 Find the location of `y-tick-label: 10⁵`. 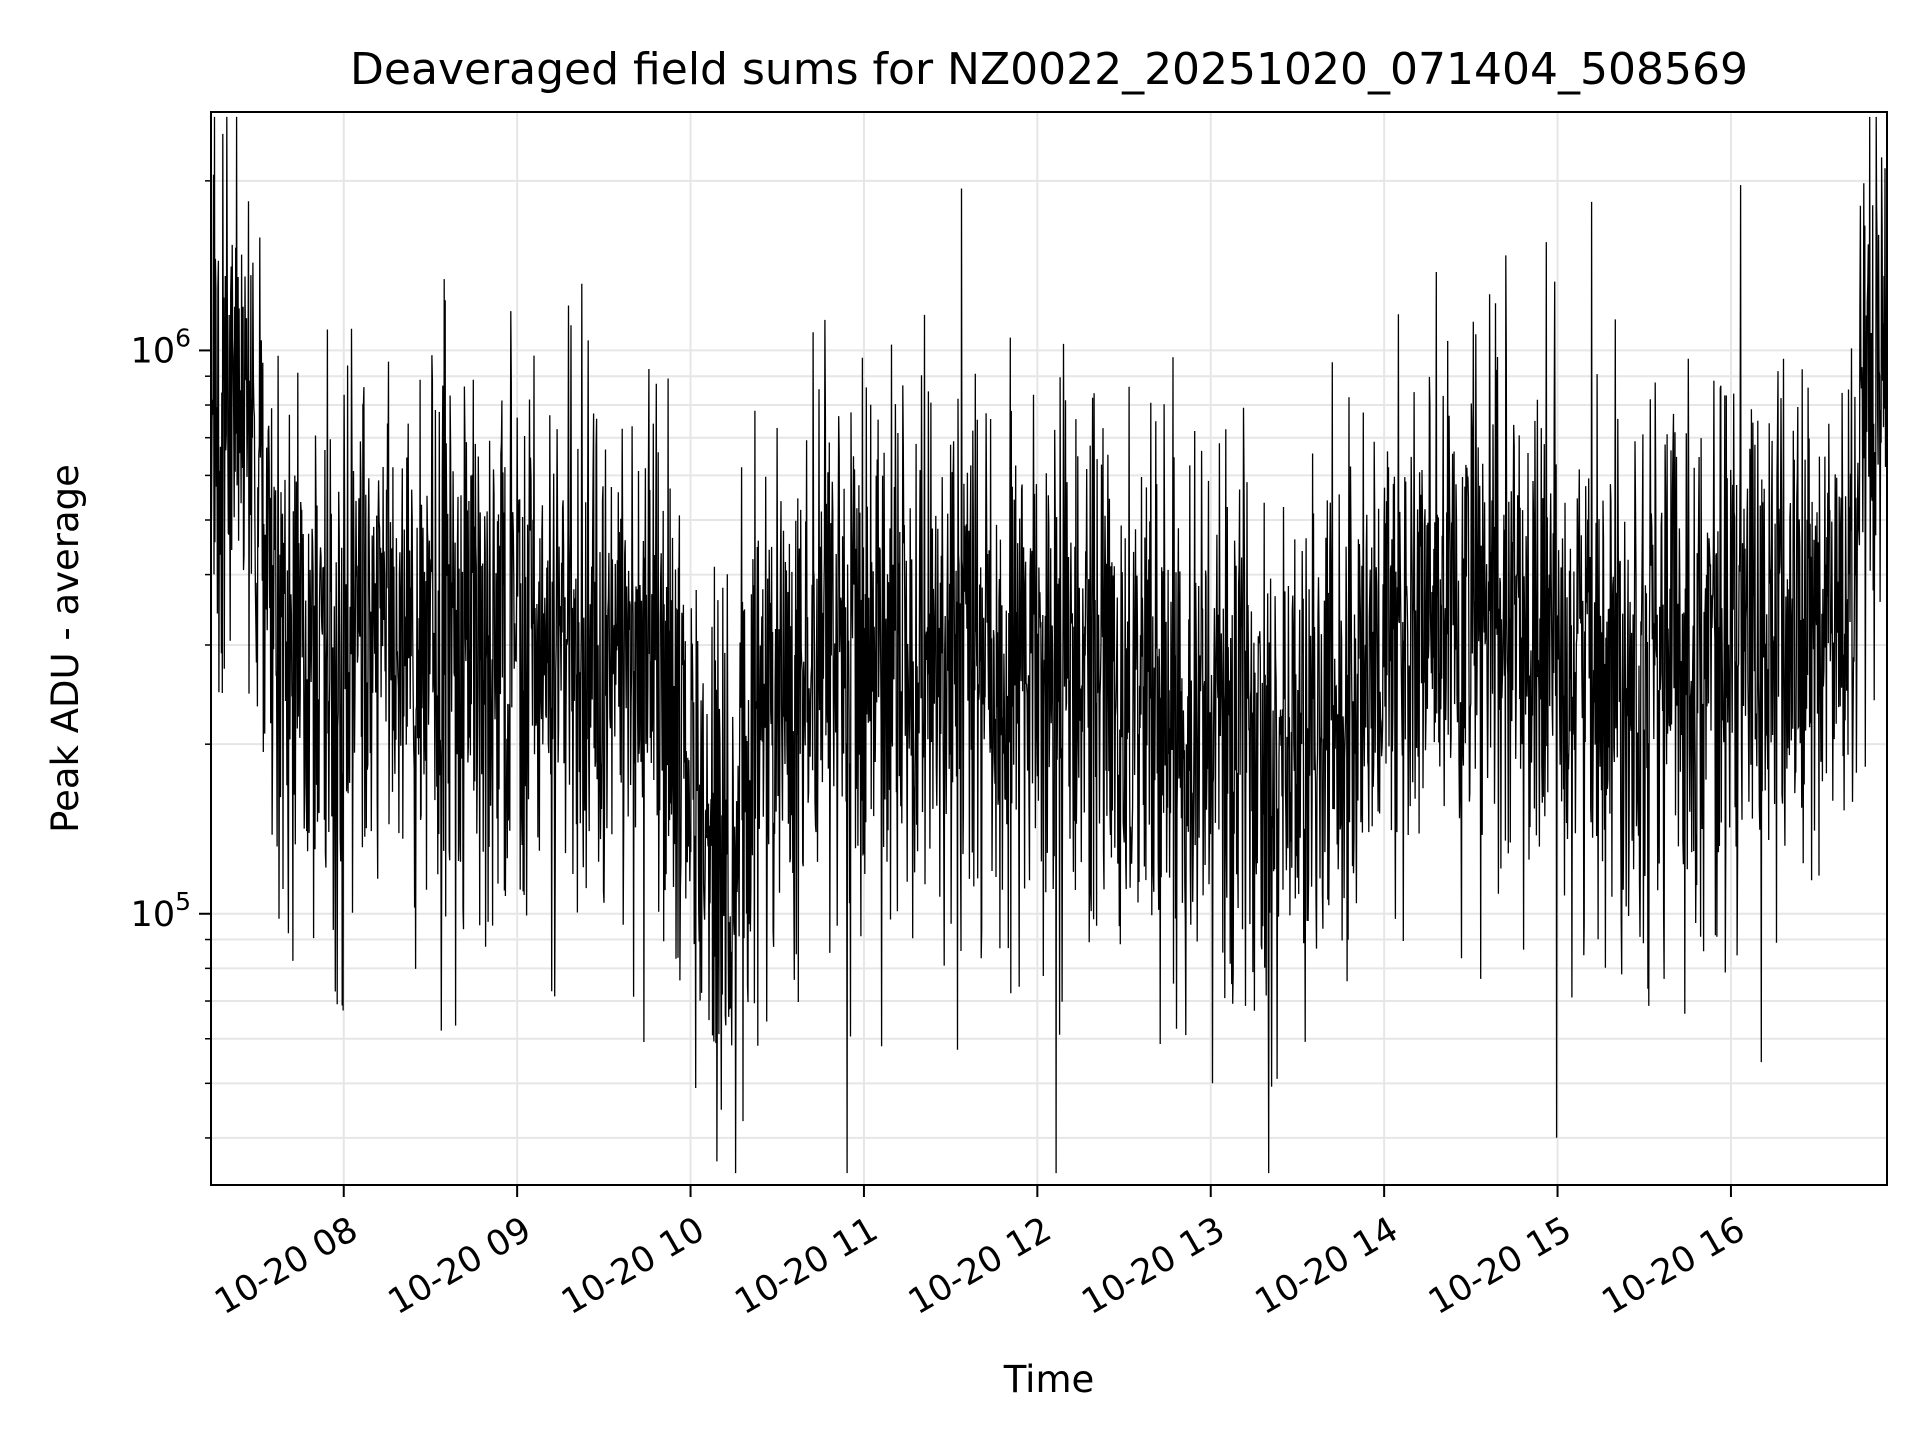

y-tick-label: 10⁵ is located at coordinates (161, 911).